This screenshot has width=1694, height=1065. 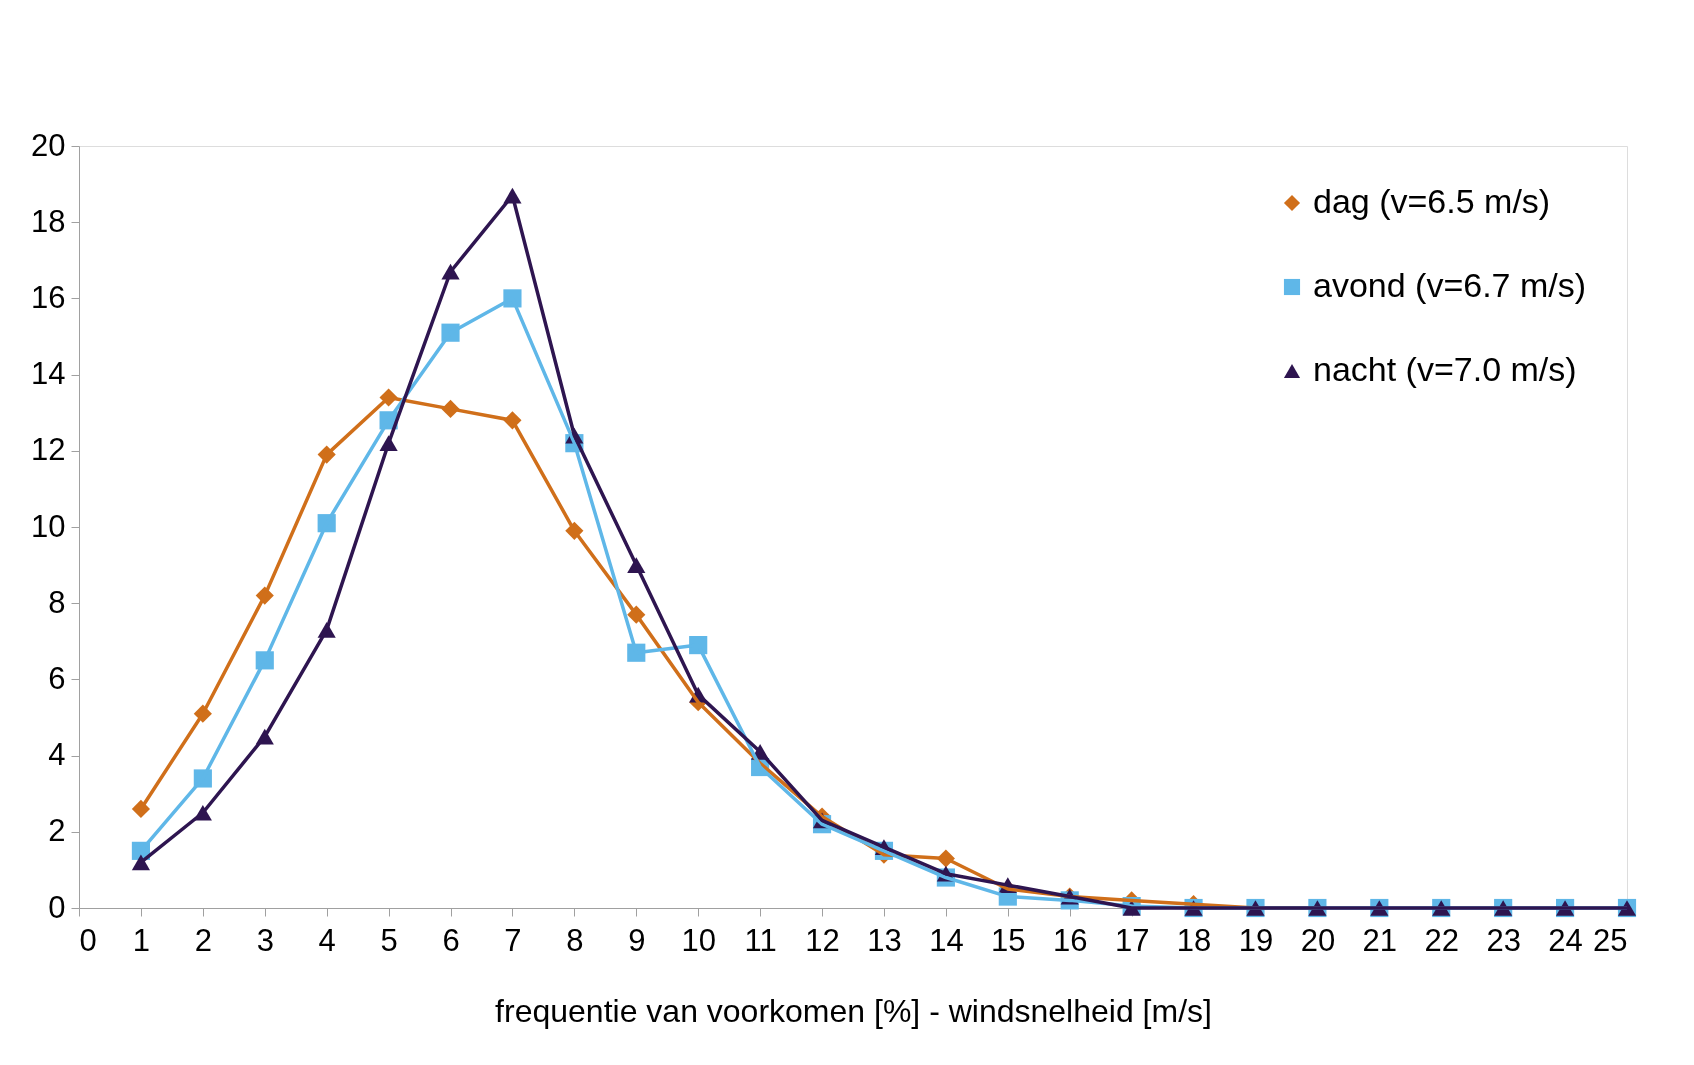 I want to click on x-tick-label: 2, so click(x=203, y=940).